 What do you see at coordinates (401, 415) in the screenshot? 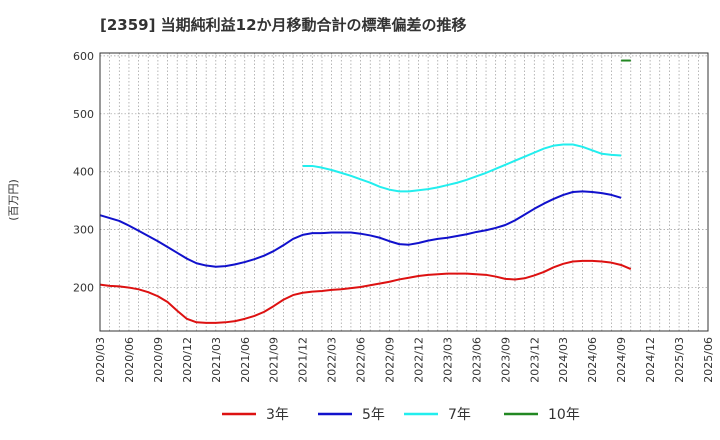
I see `legend: 3年 5年 7年 10年` at bounding box center [401, 415].